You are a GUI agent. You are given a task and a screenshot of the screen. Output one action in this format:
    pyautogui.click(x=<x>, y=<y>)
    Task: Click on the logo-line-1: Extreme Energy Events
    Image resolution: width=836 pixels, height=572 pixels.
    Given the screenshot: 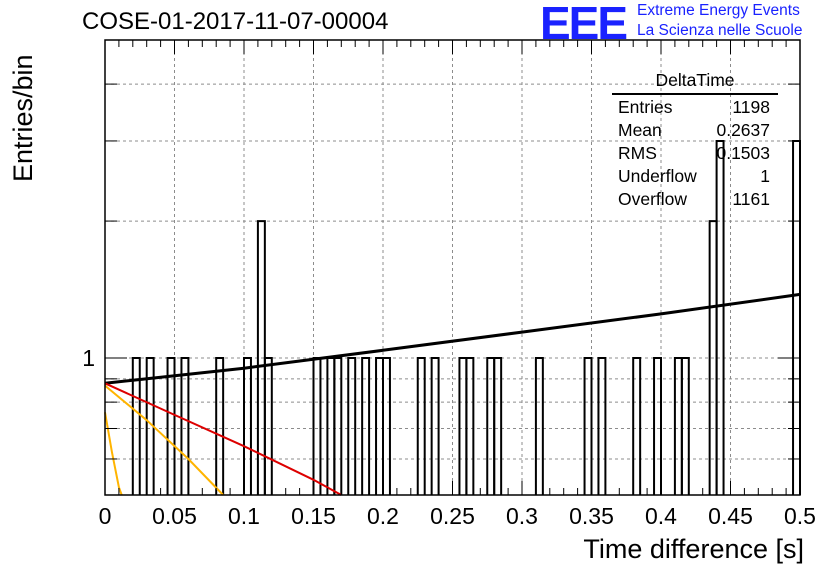 What is the action you would take?
    pyautogui.click(x=718, y=10)
    